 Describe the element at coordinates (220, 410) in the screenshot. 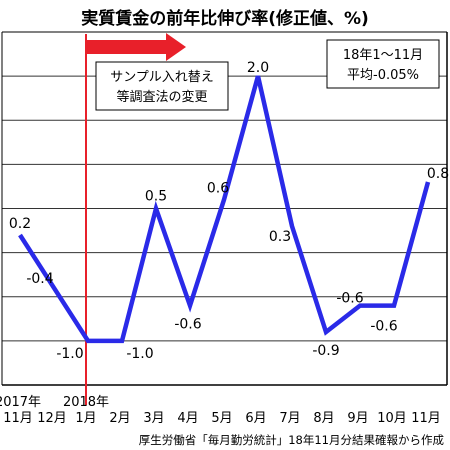

I see `x-axis: 11月12月1月2月3月4月5月6月7月8月9月10月11月2017年2018年` at that location.